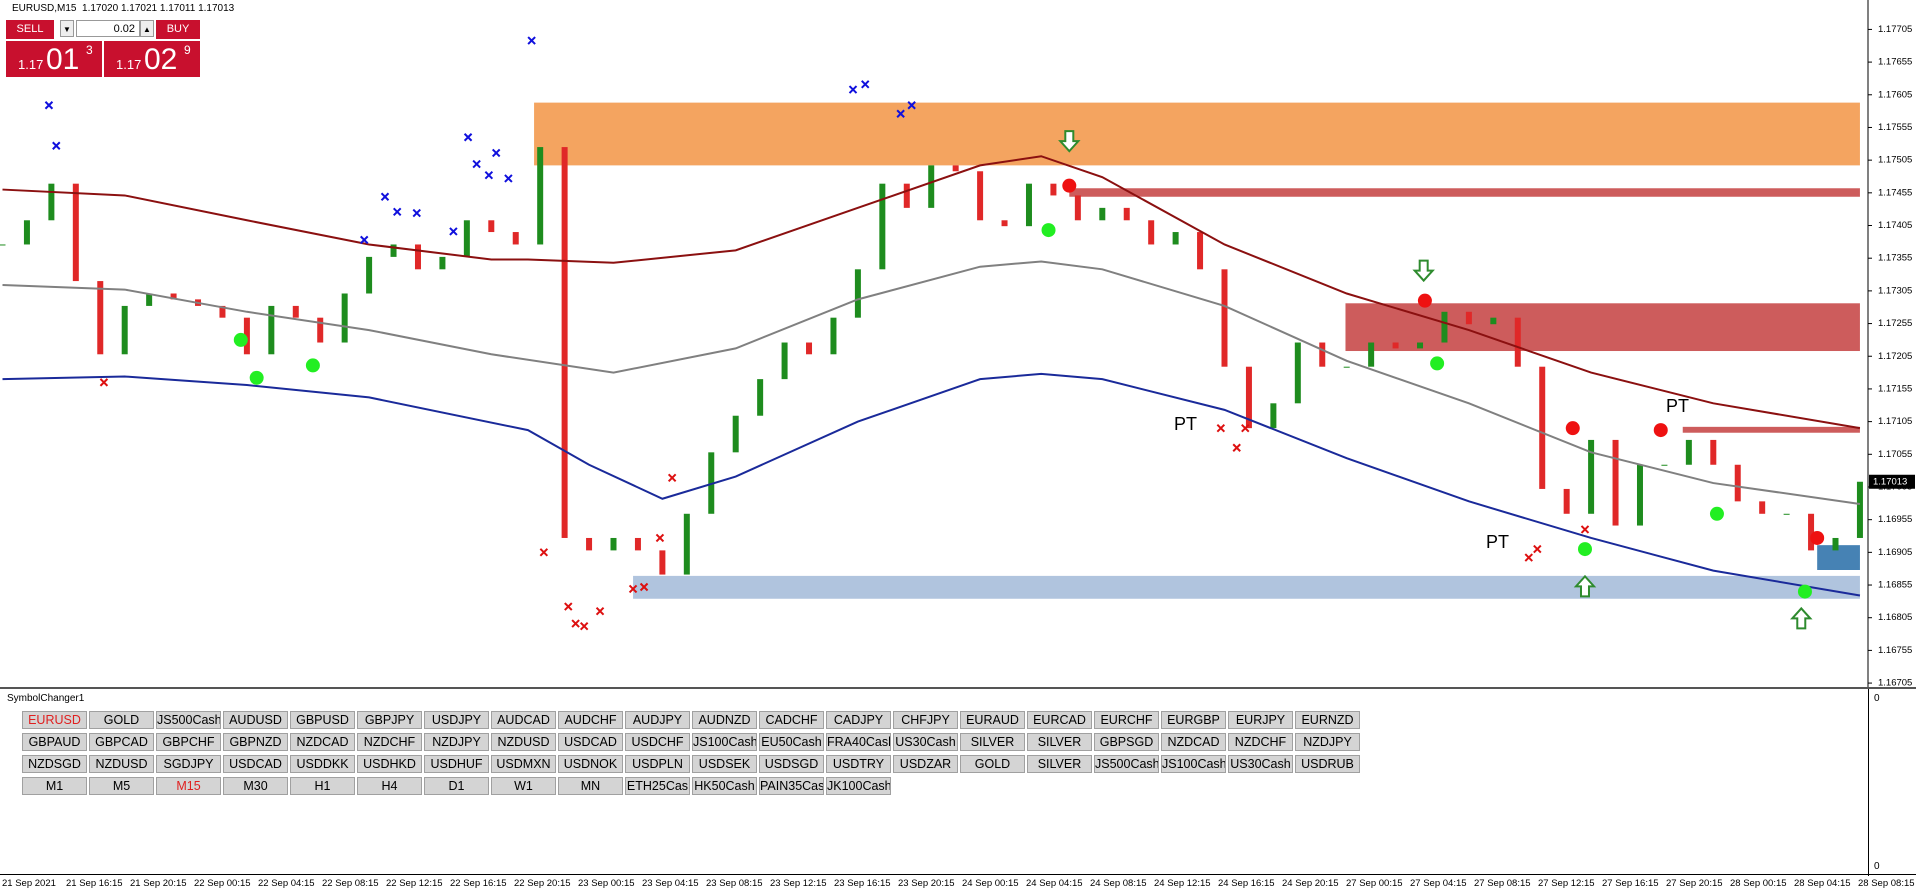 This screenshot has height=894, width=1916. What do you see at coordinates (255, 720) in the screenshot?
I see `symbol-button: AUDUSD` at bounding box center [255, 720].